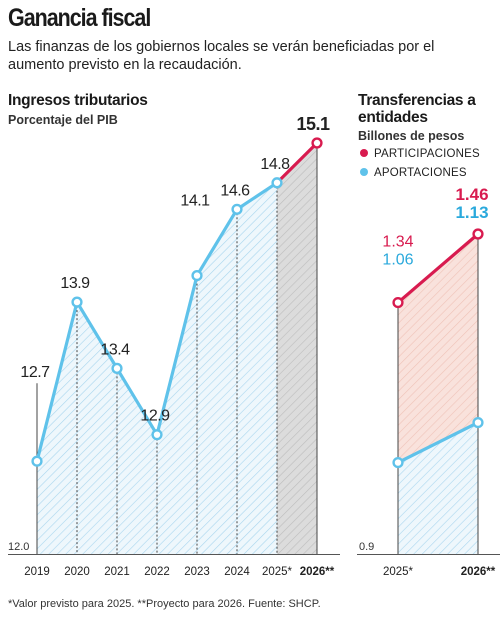 This screenshot has height=620, width=503. Describe the element at coordinates (197, 572) in the screenshot. I see `x-tick-label: 2023` at that location.